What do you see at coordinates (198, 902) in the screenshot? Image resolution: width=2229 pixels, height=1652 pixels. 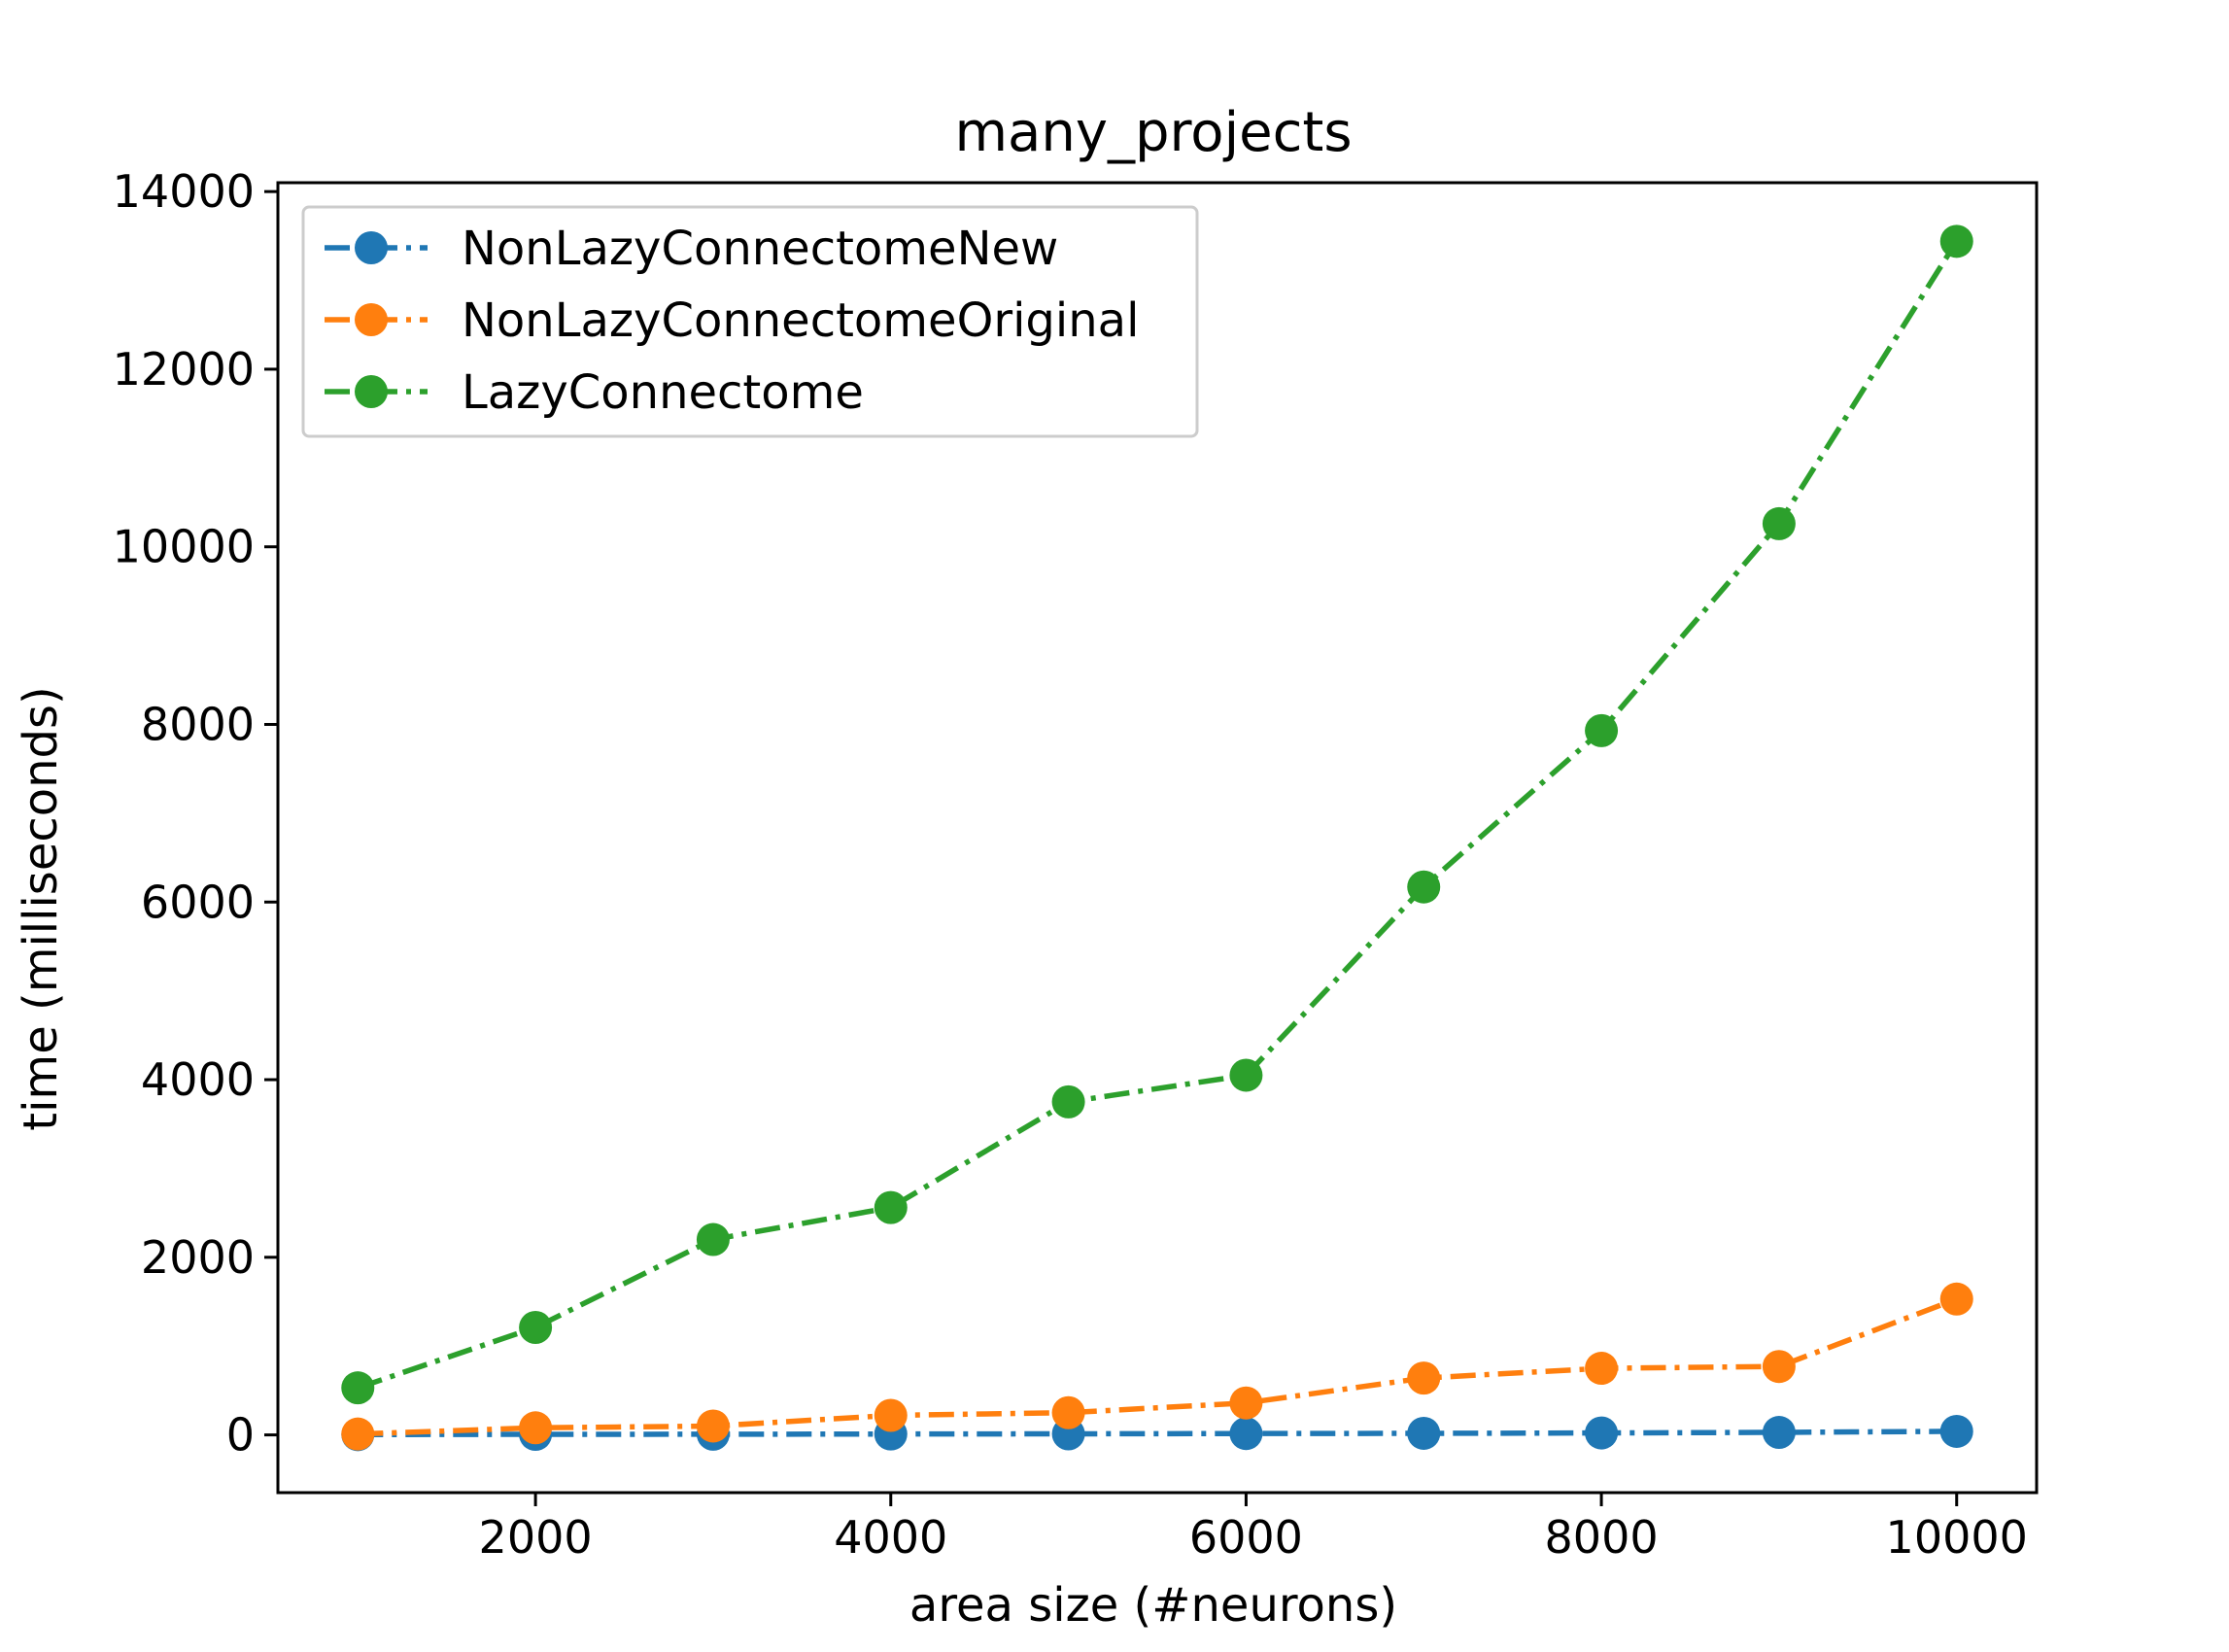 I see `y-tick-label: 6000` at bounding box center [198, 902].